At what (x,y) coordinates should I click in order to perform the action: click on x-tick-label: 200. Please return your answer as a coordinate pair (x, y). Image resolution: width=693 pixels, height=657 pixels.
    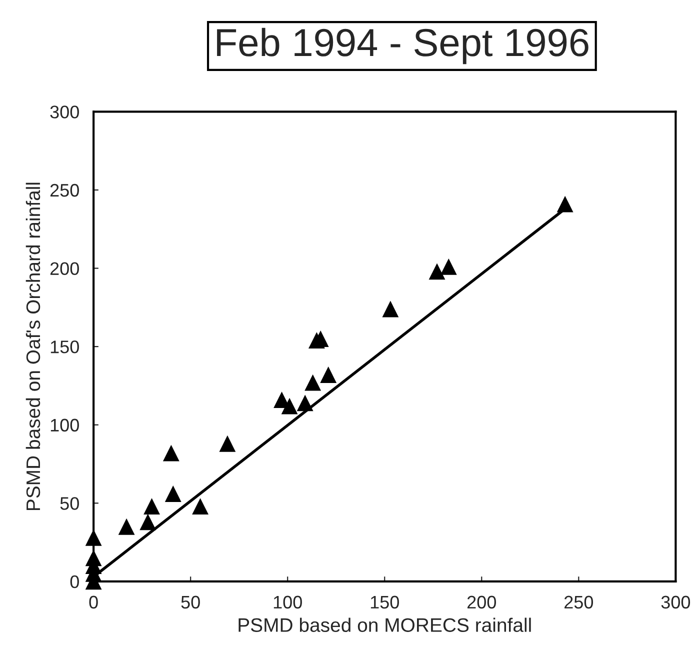
    Looking at the image, I should click on (481, 602).